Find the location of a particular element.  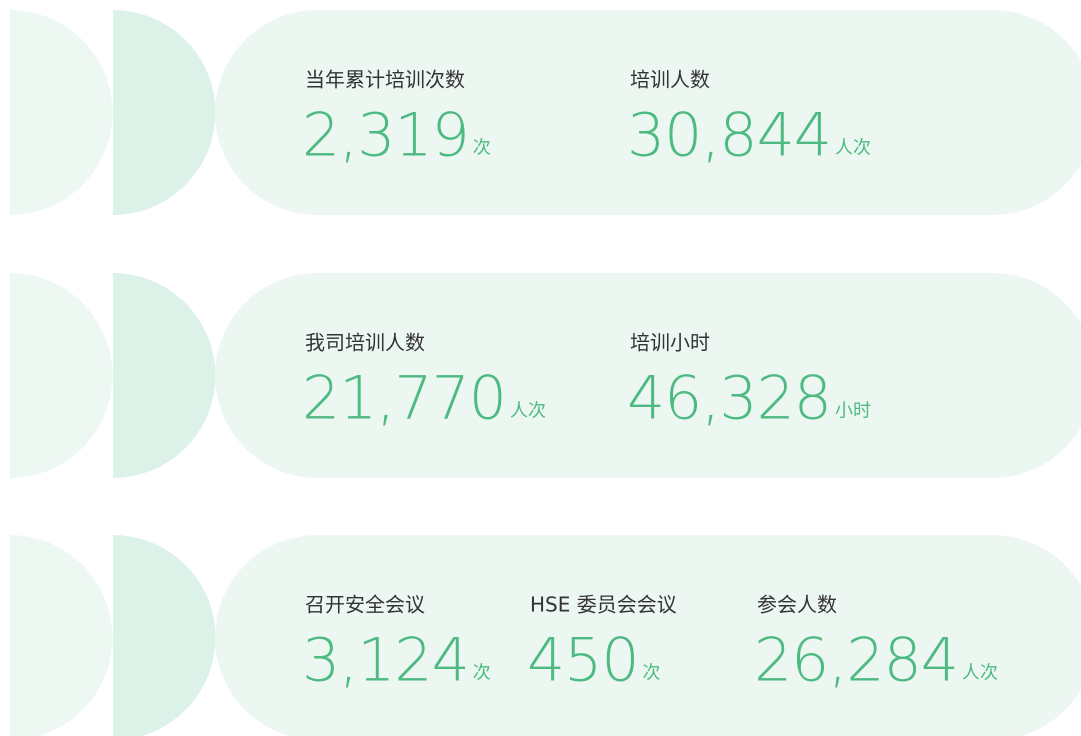

stat-value: 21,770 is located at coordinates (404, 399).